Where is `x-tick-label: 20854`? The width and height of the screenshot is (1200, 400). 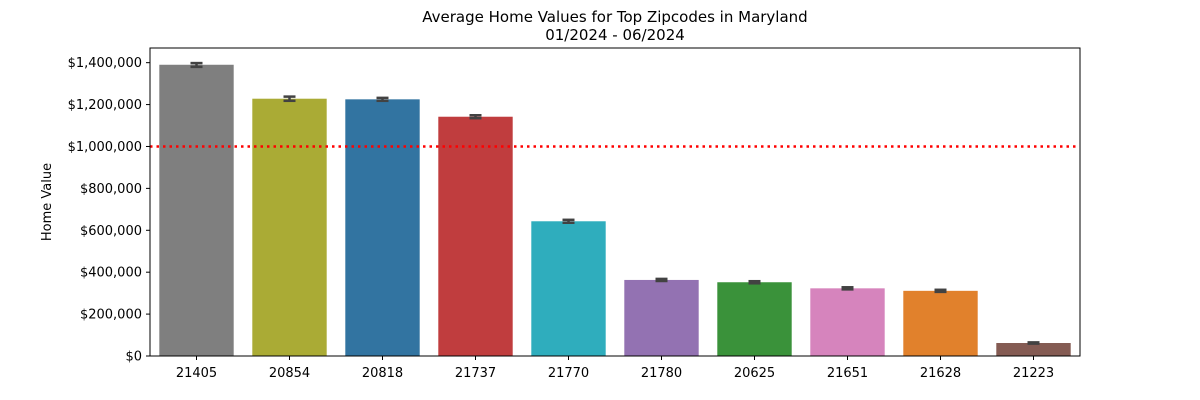 x-tick-label: 20854 is located at coordinates (289, 373).